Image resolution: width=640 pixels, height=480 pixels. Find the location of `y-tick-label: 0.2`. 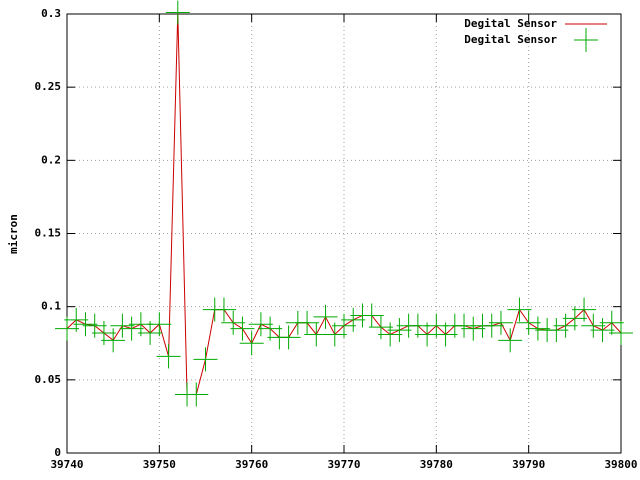

y-tick-label: 0.2 is located at coordinates (51, 159).